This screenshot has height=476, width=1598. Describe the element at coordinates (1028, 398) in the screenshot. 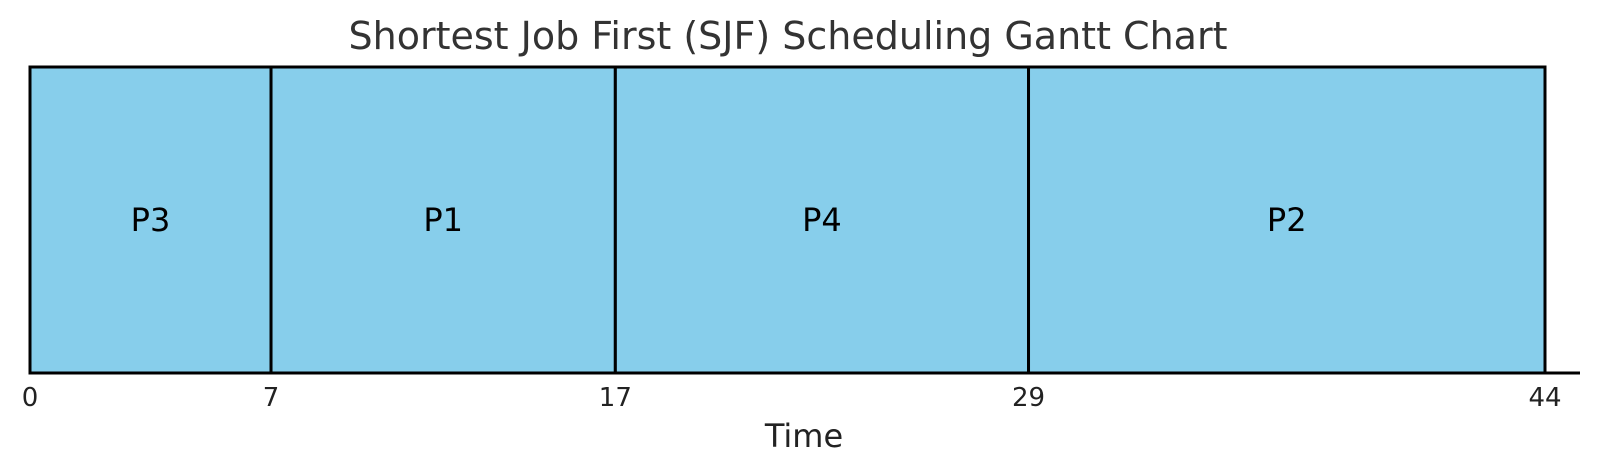

I see `x-tick-label: 29` at that location.